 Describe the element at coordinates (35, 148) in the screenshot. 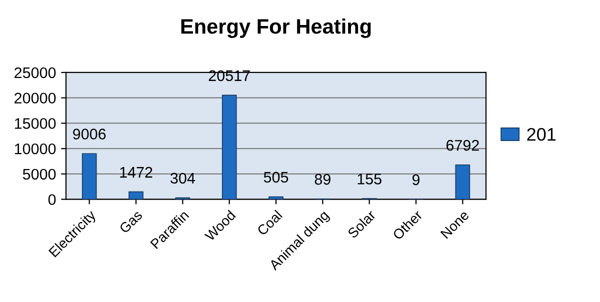

I see `y-tick-label: 10000` at that location.